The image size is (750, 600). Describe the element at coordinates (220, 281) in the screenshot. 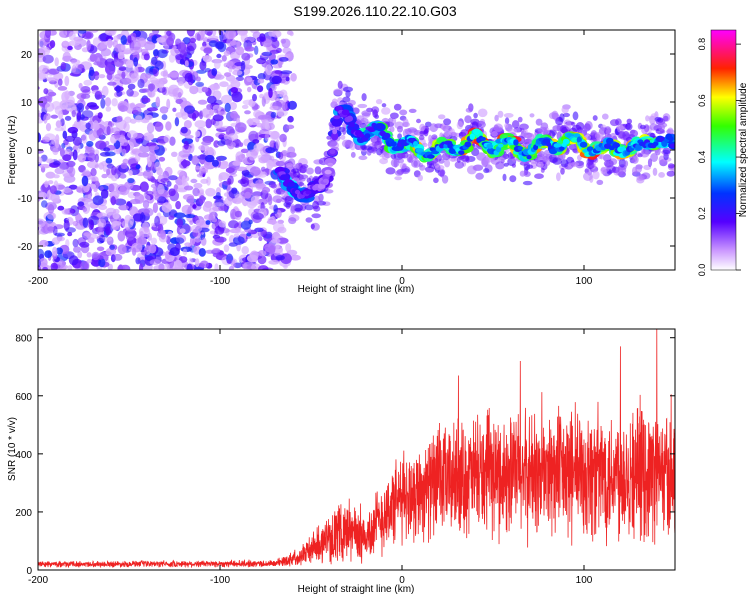

I see `x-tick-label: -100` at that location.